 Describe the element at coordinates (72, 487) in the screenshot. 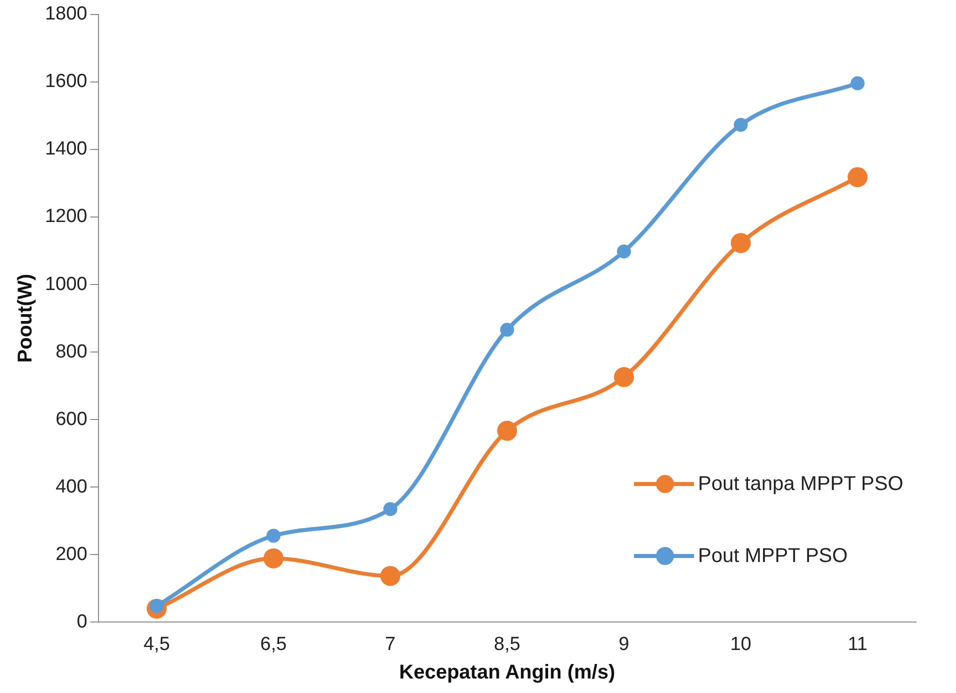

I see `y-tick-label: 400` at that location.